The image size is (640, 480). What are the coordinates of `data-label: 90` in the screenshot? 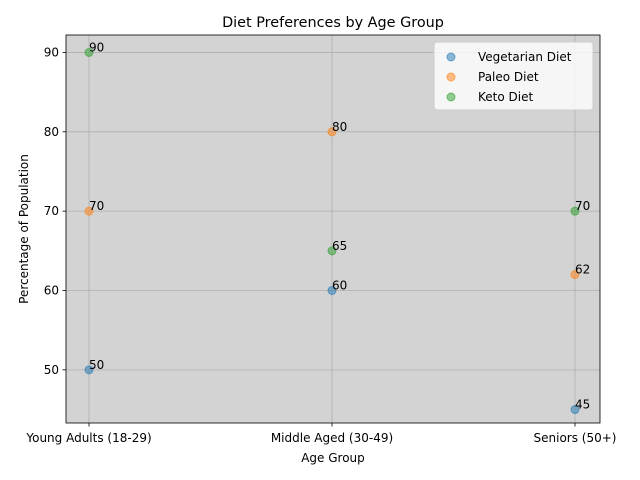 It's located at (96, 47).